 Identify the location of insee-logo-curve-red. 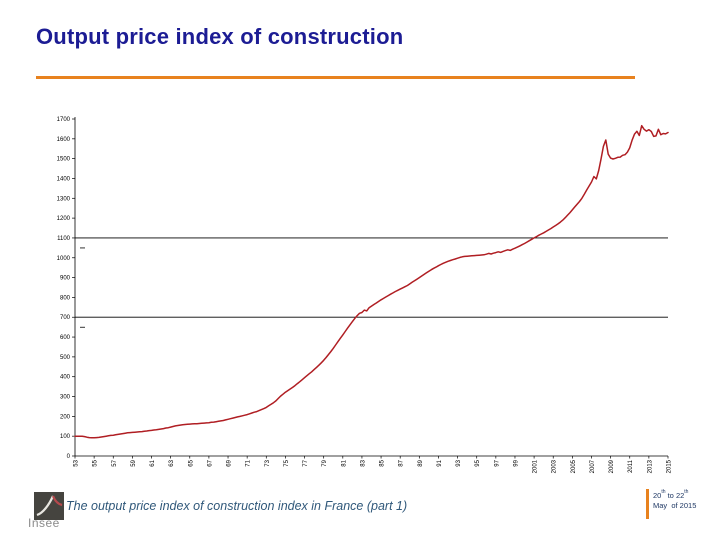
(57, 501).